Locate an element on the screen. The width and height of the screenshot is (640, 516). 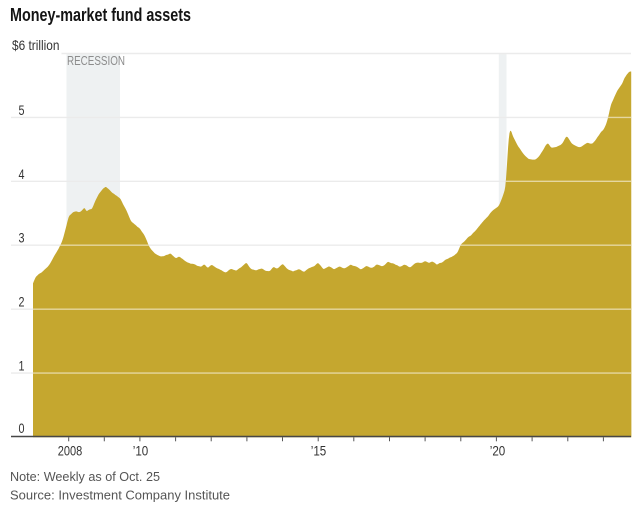
svg-text: ’15 is located at coordinates (319, 451).